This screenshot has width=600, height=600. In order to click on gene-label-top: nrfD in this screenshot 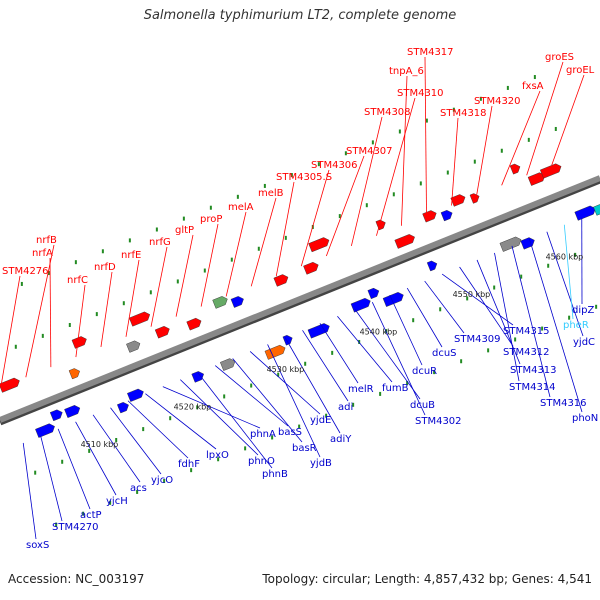, I will do `click(105, 267)`.